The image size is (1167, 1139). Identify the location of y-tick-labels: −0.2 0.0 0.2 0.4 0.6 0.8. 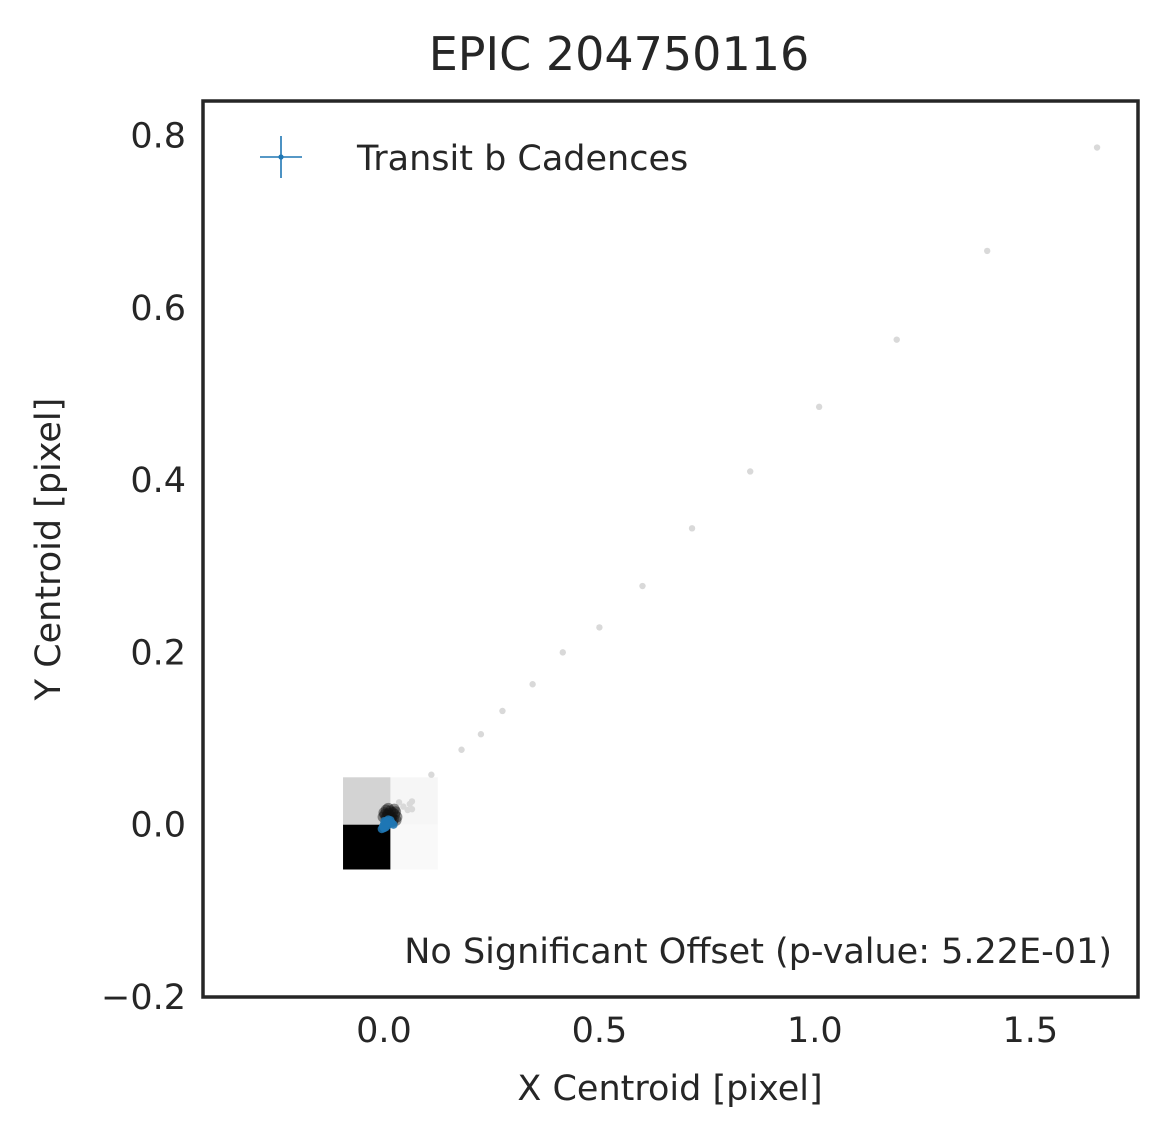
(143, 567).